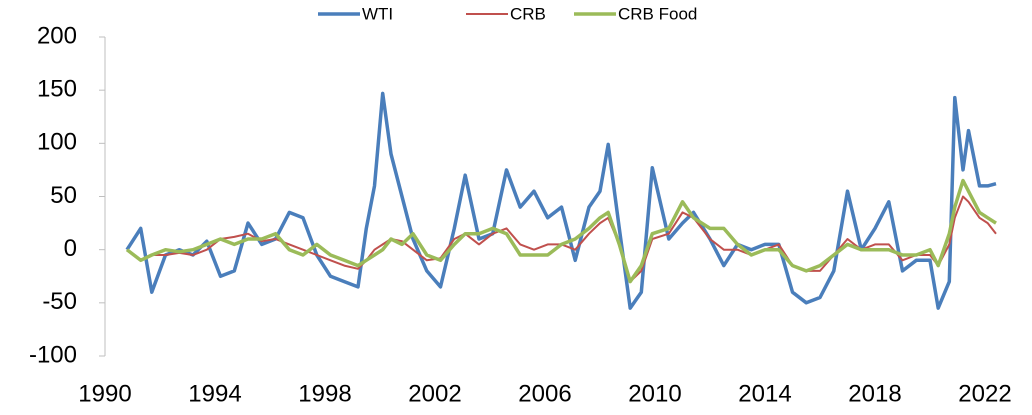 The height and width of the screenshot is (415, 1032). Describe the element at coordinates (324, 393) in the screenshot. I see `x-tick-label: 1998` at that location.